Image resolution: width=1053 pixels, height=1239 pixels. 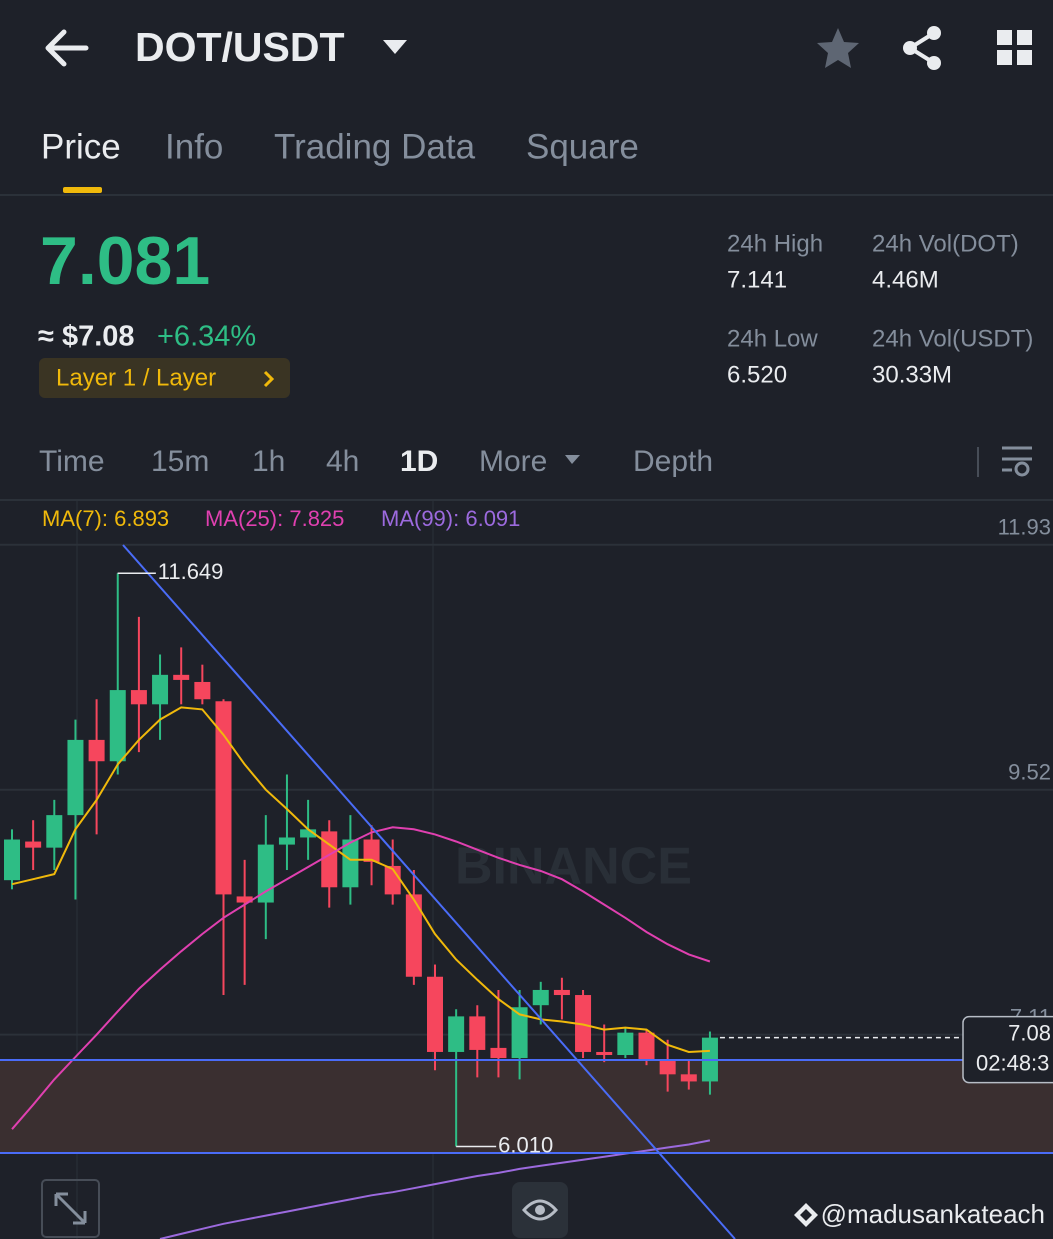 I want to click on last-price-label: 7.08, so click(x=1029, y=1032).